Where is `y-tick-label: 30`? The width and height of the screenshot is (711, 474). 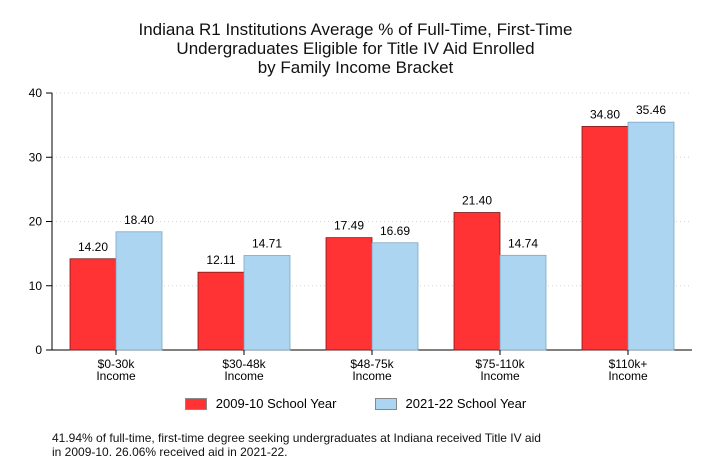 y-tick-label: 30 is located at coordinates (36, 157).